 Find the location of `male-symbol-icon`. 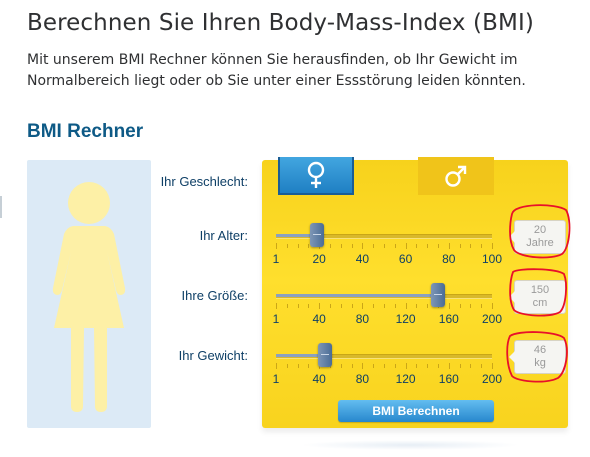

male-symbol-icon is located at coordinates (456, 176).